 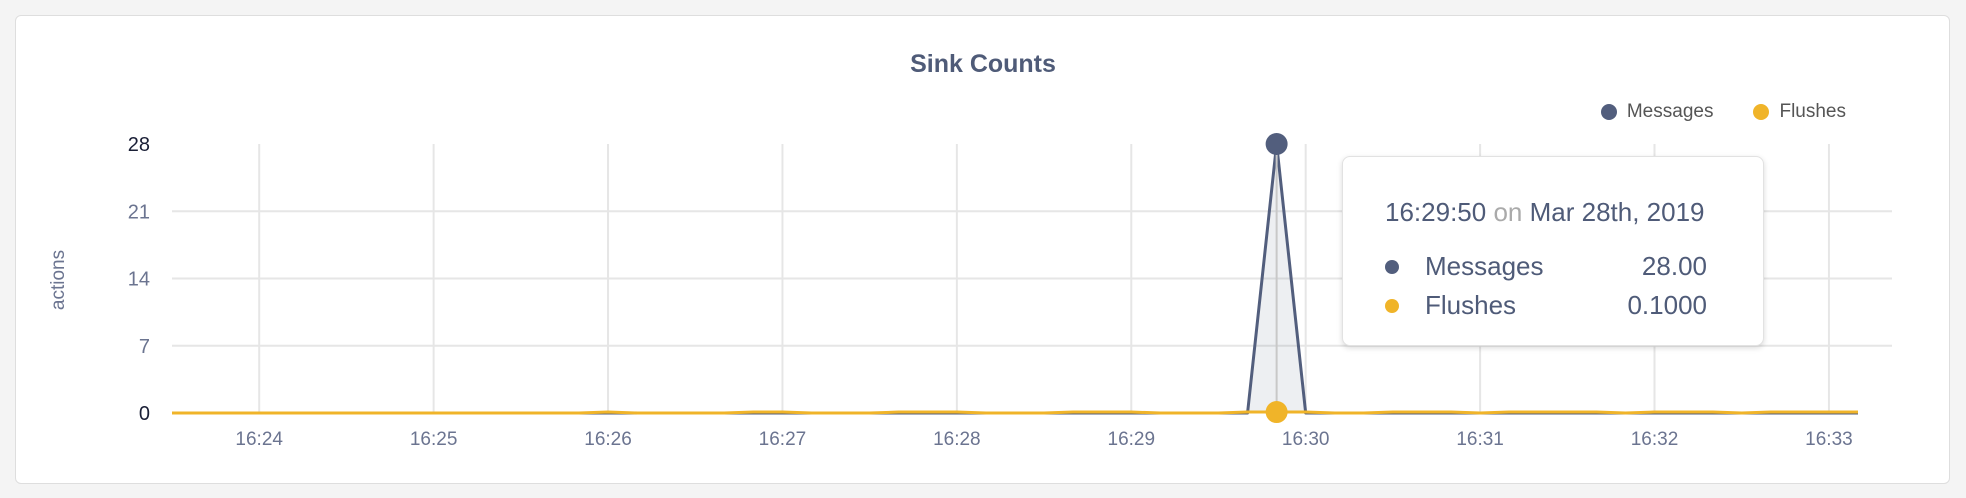 What do you see at coordinates (1812, 111) in the screenshot?
I see `legend-label: Flushes` at bounding box center [1812, 111].